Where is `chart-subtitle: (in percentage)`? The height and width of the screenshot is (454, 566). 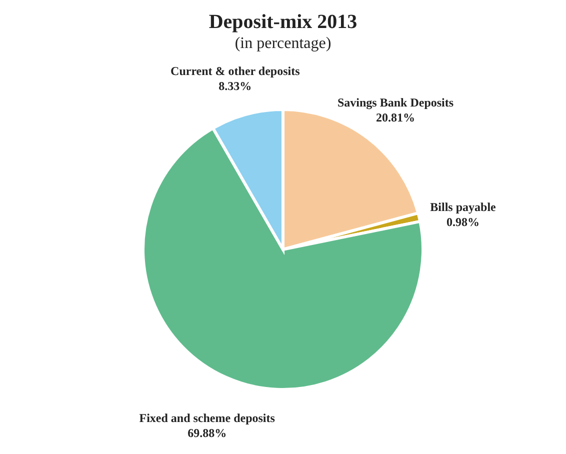
chart-subtitle: (in percentage) is located at coordinates (283, 43).